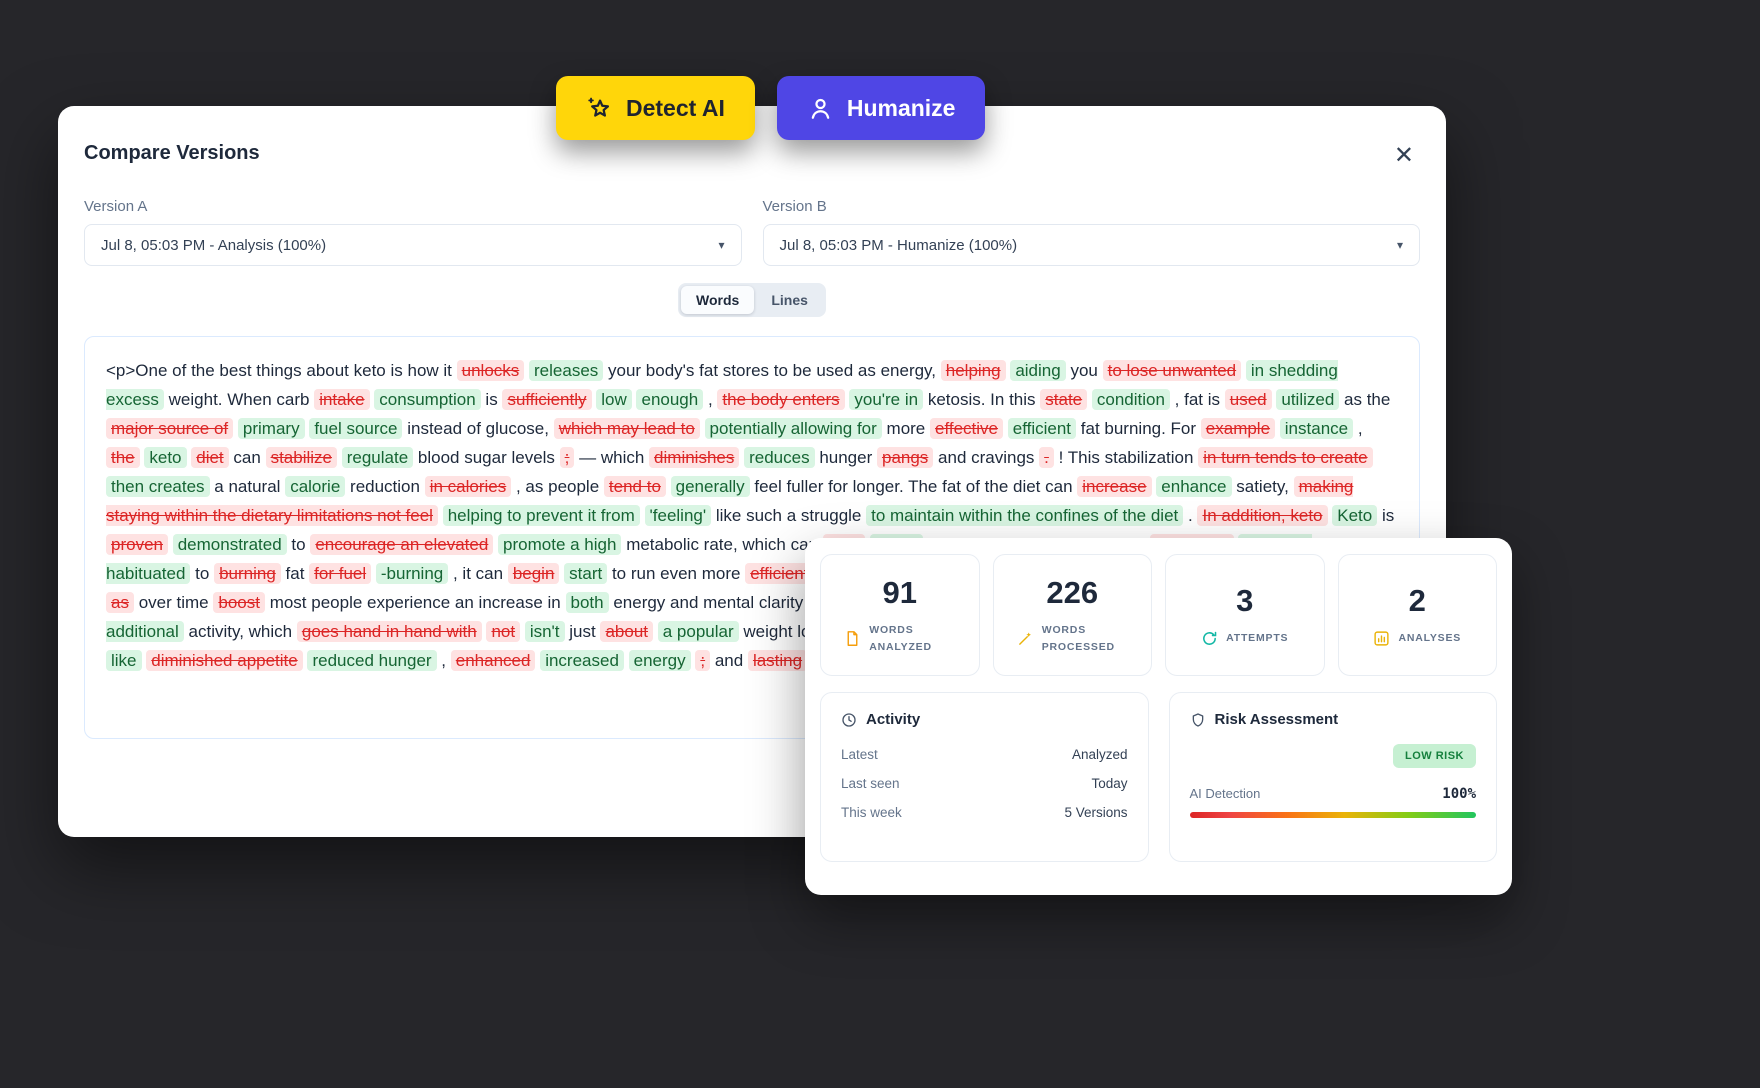  What do you see at coordinates (389, 631) in the screenshot?
I see `diff-removed-word: goes hand in hand with` at bounding box center [389, 631].